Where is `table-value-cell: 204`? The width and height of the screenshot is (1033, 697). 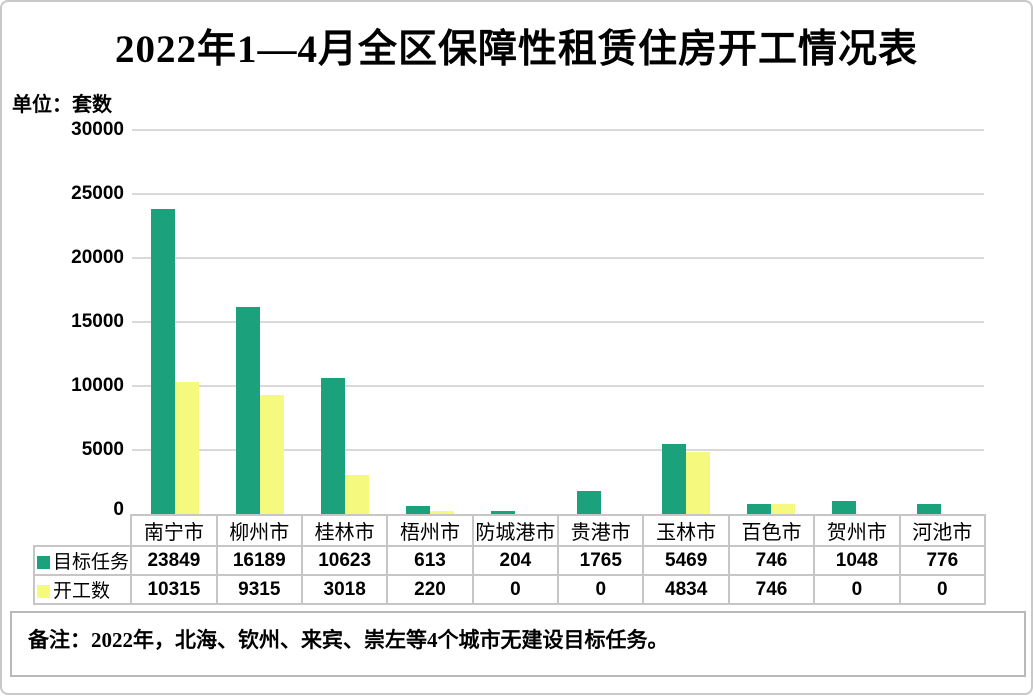
table-value-cell: 204 is located at coordinates (515, 560).